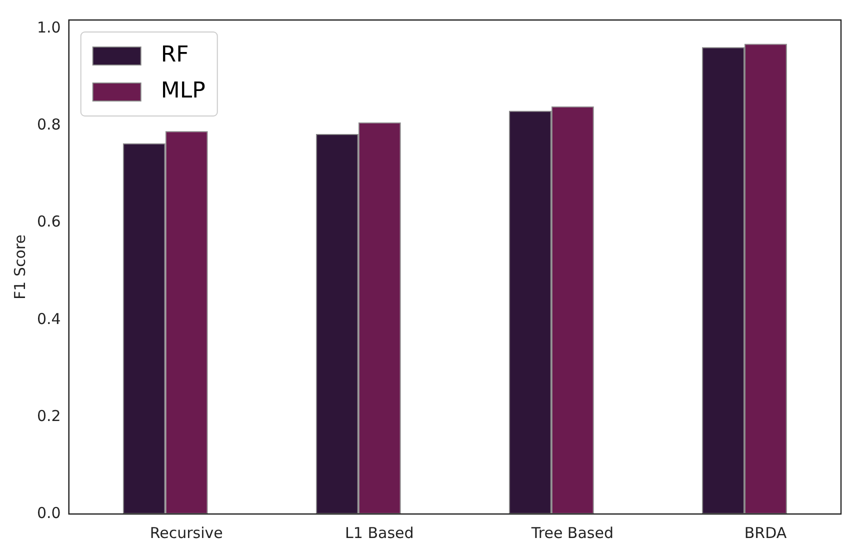 This screenshot has height=549, width=845. What do you see at coordinates (766, 533) in the screenshot?
I see `x-tick-label: BRDA` at bounding box center [766, 533].